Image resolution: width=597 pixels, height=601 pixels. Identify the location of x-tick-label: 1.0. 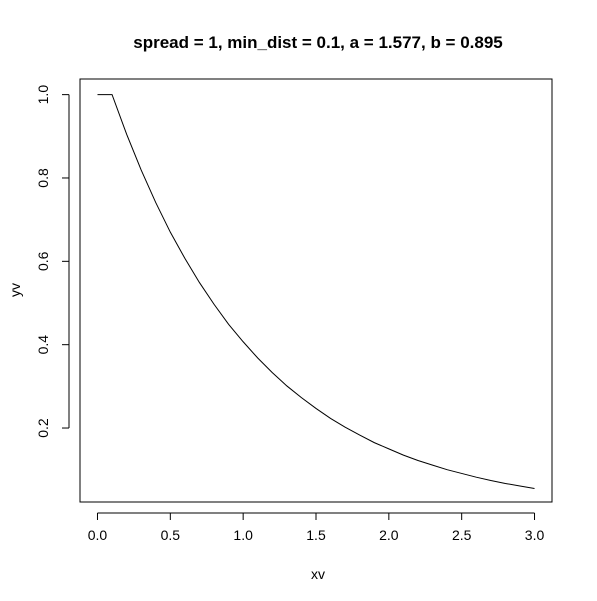
(243, 535).